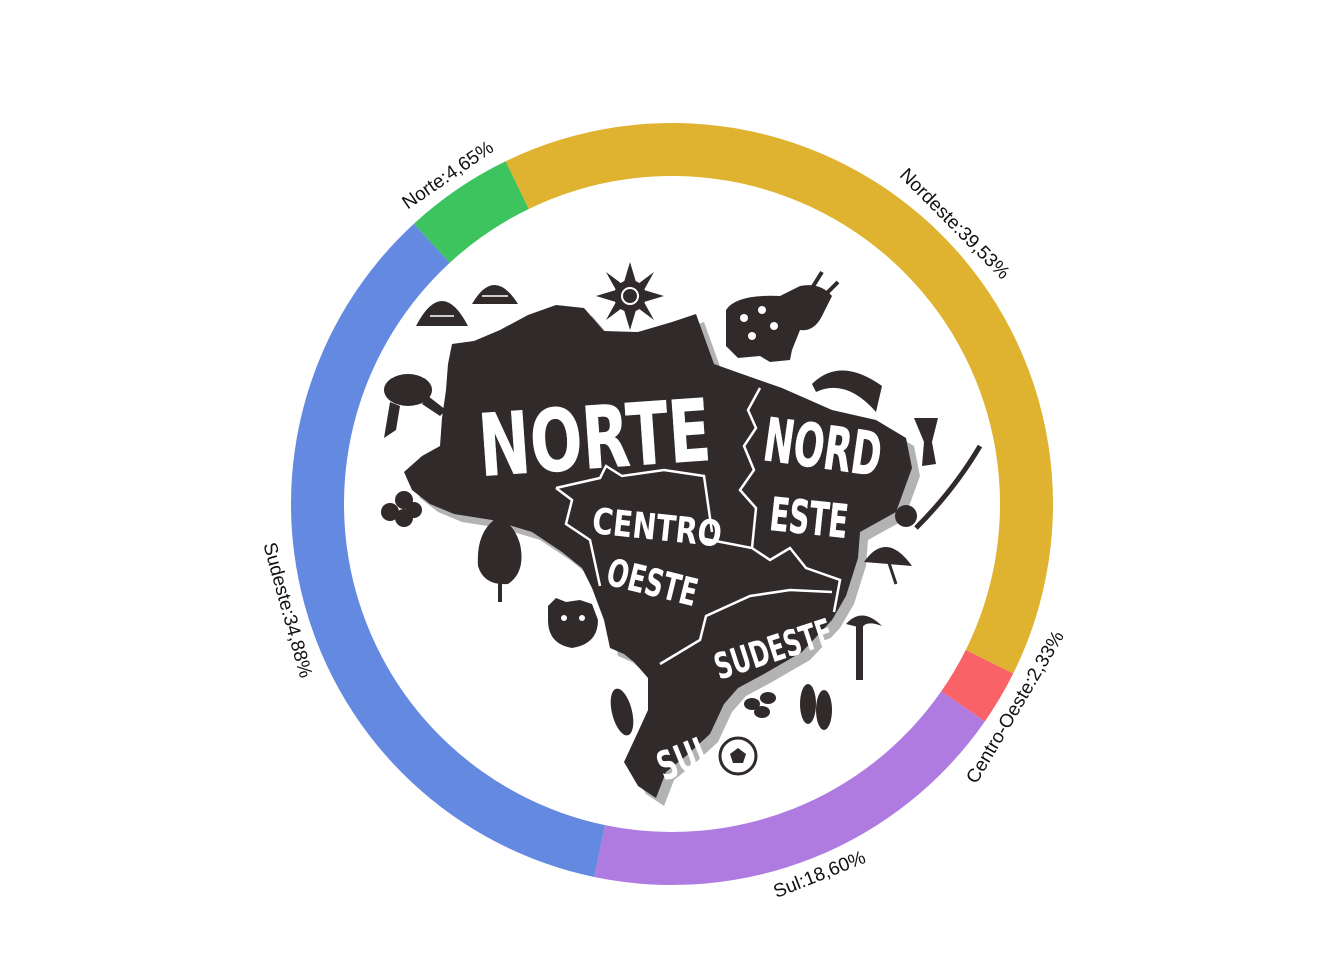 Image resolution: width=1344 pixels, height=960 pixels. What do you see at coordinates (926, 442) in the screenshot?
I see `drum-icon` at bounding box center [926, 442].